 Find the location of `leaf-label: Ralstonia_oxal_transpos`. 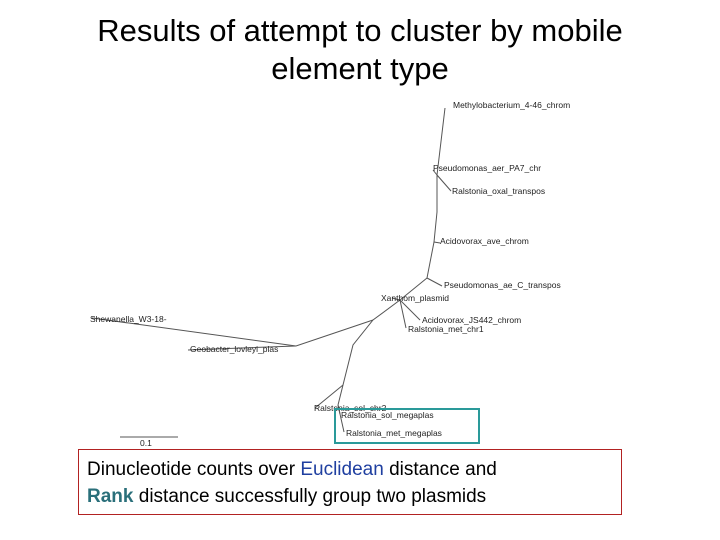

leaf-label: Ralstonia_oxal_transpos is located at coordinates (498, 191).